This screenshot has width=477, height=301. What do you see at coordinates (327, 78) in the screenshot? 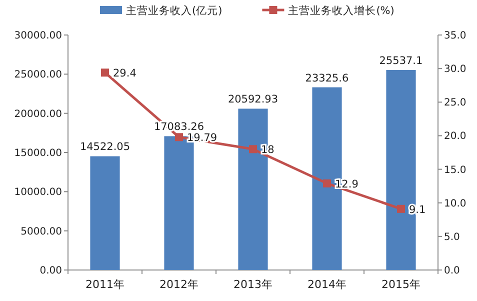
I see `data-label: 23325.6` at bounding box center [327, 78].